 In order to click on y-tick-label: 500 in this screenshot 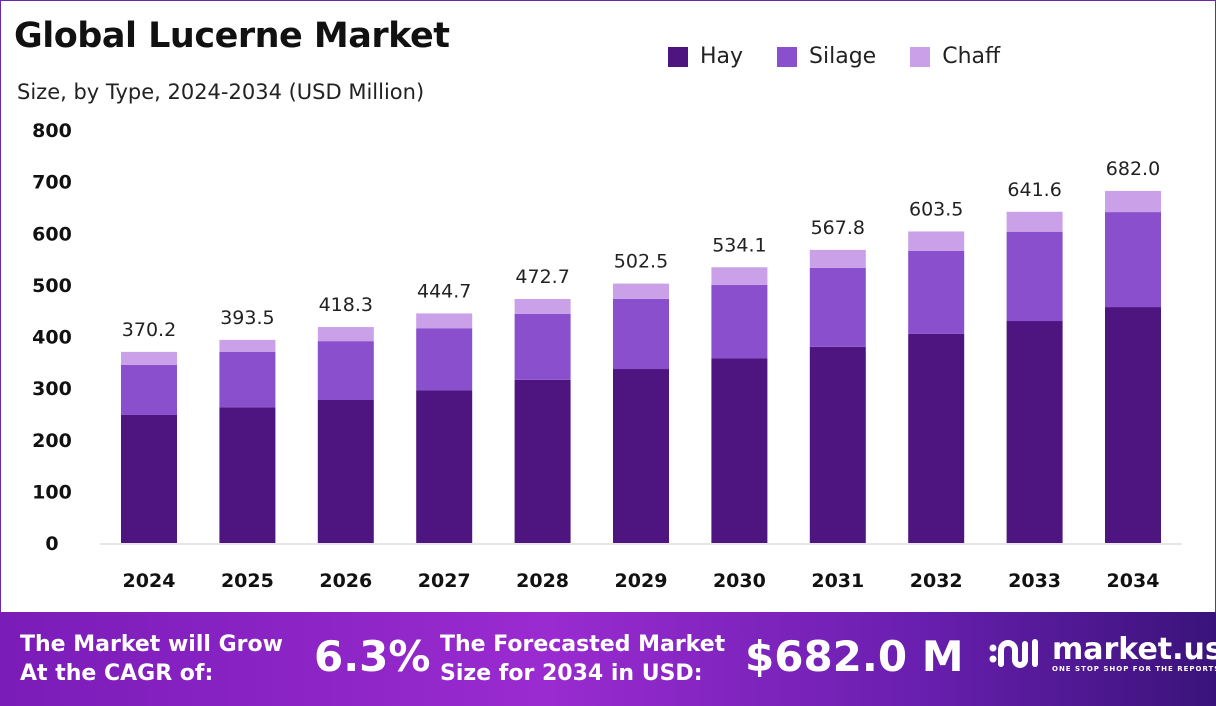, I will do `click(52, 286)`.